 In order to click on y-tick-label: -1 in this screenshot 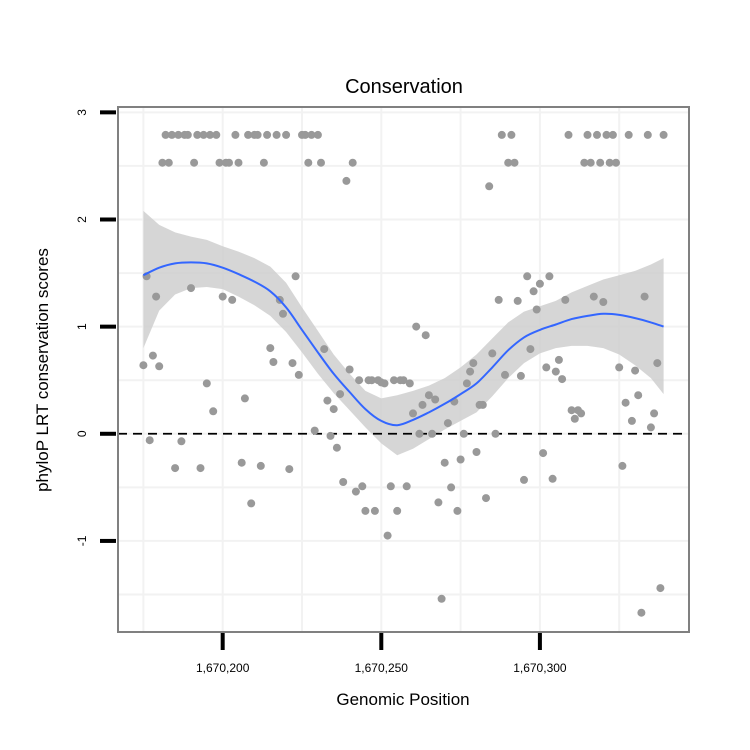, I will do `click(82, 540)`.